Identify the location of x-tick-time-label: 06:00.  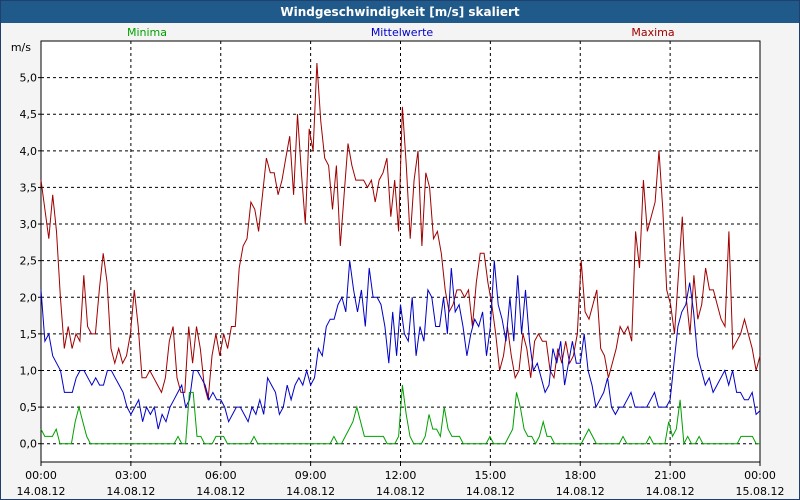
(221, 475).